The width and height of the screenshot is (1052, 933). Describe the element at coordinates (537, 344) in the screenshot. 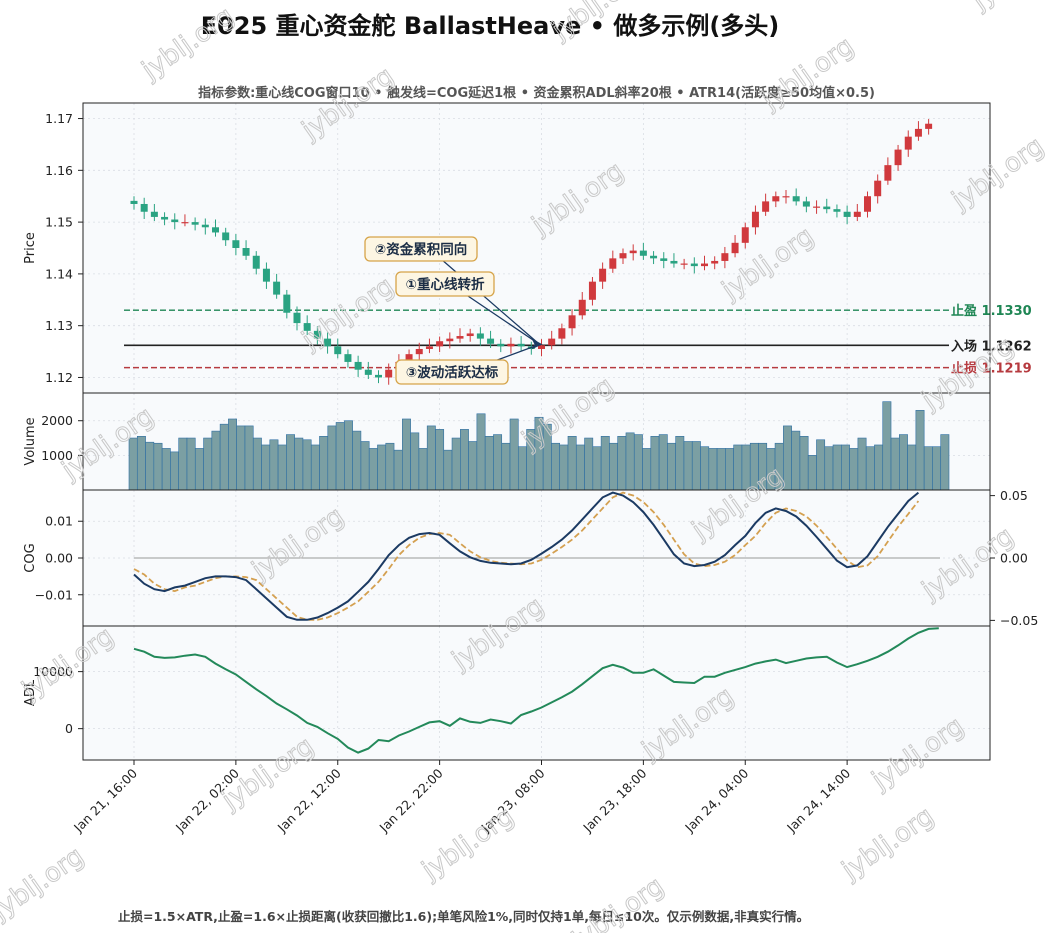

I see `annotation-arrowhead` at that location.